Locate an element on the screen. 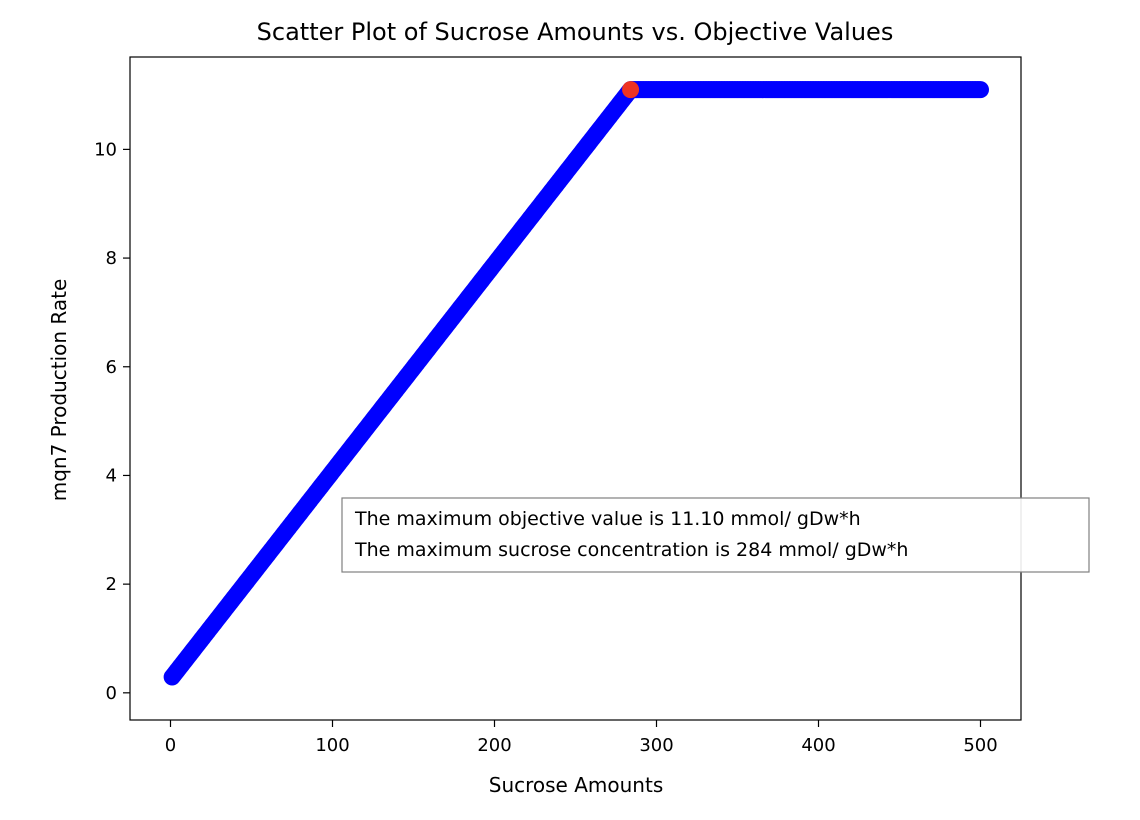 The width and height of the screenshot is (1140, 820). x-tick-label: 400 is located at coordinates (818, 745).